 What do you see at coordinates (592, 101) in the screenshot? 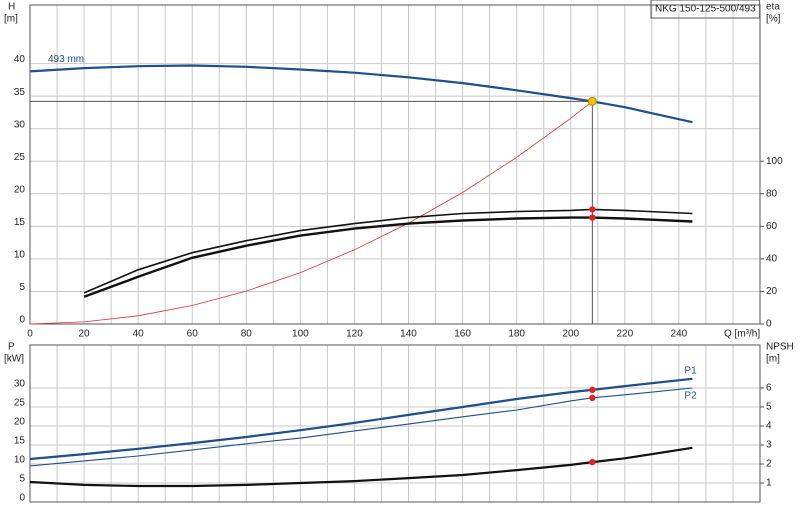
I see `operating-point` at bounding box center [592, 101].